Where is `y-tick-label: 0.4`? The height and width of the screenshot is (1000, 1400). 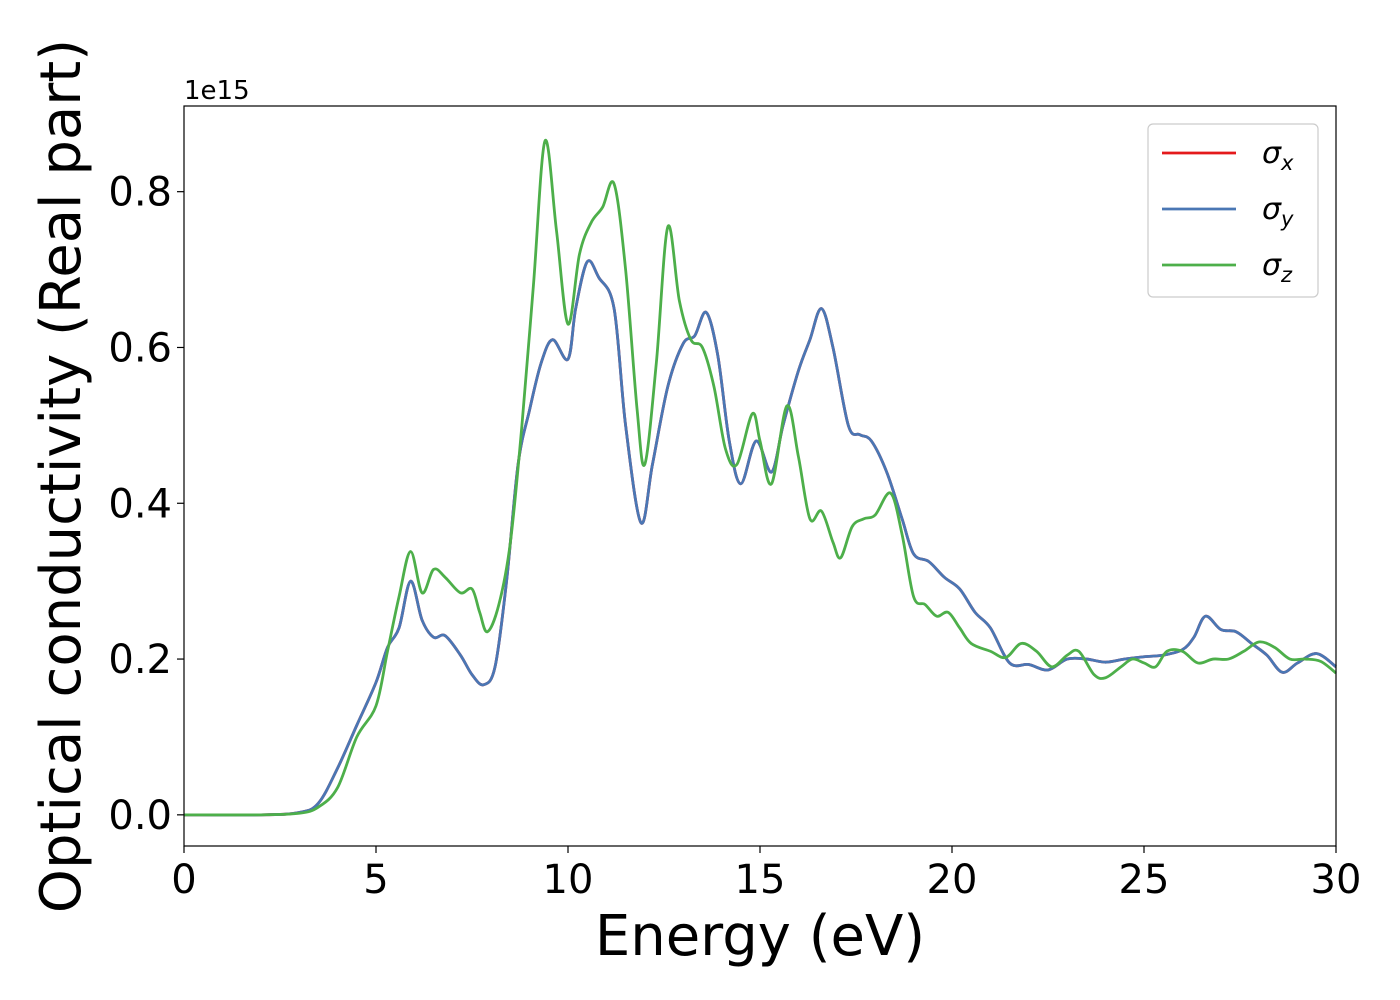
y-tick-label: 0.4 is located at coordinates (140, 504).